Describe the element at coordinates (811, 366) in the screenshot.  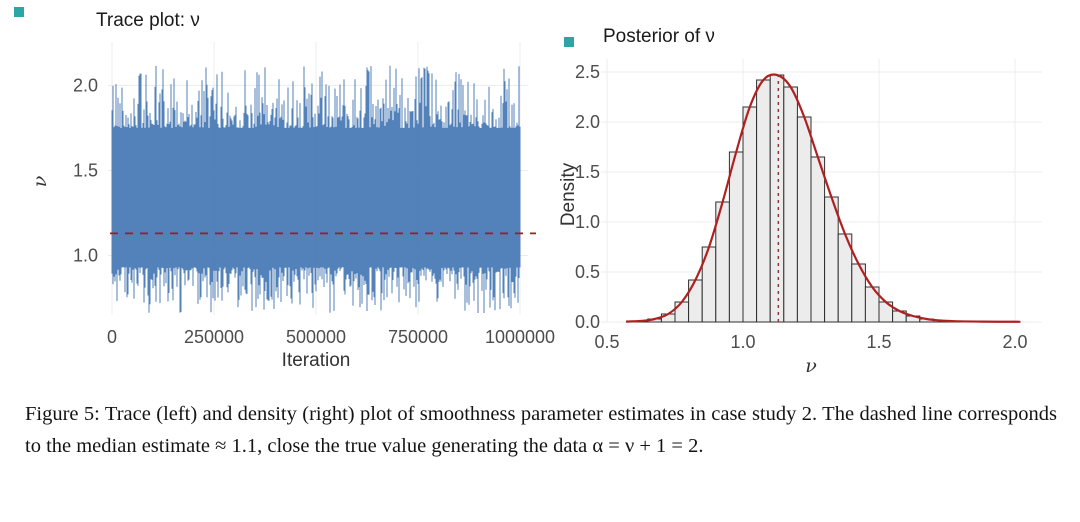
I see `x-axis-label: ν` at that location.